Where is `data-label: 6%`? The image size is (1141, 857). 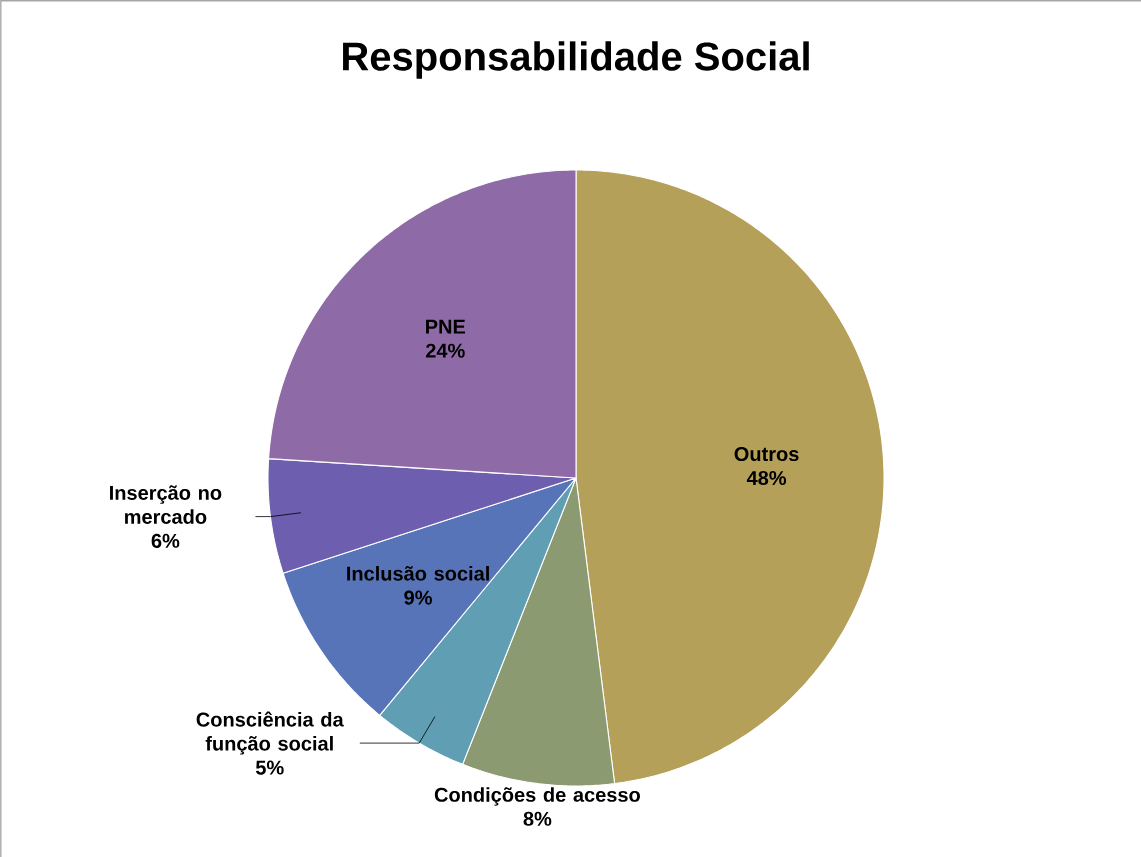 data-label: 6% is located at coordinates (165, 540).